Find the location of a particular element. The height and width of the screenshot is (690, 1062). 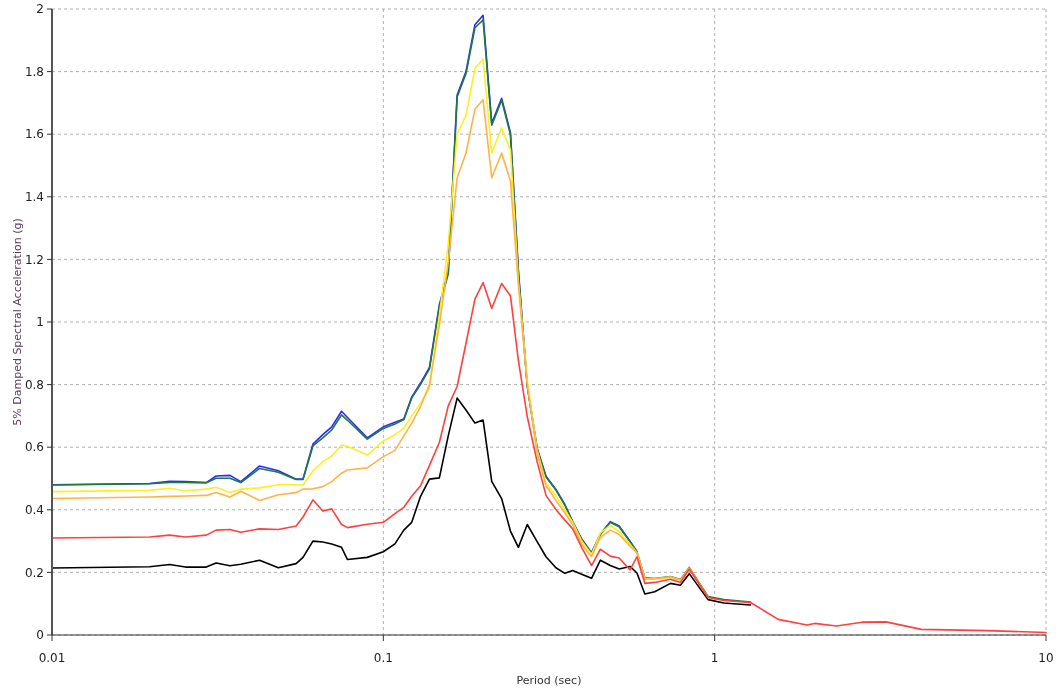

x-axis-title: Period (sec) is located at coordinates (549, 680).